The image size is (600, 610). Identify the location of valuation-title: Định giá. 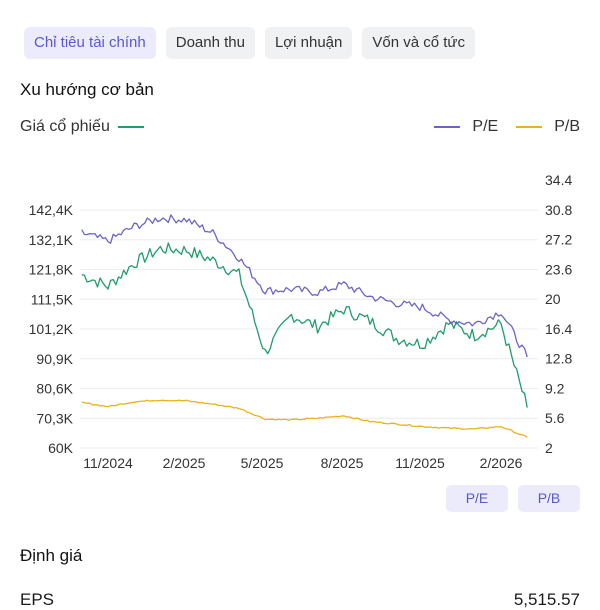
(51, 555).